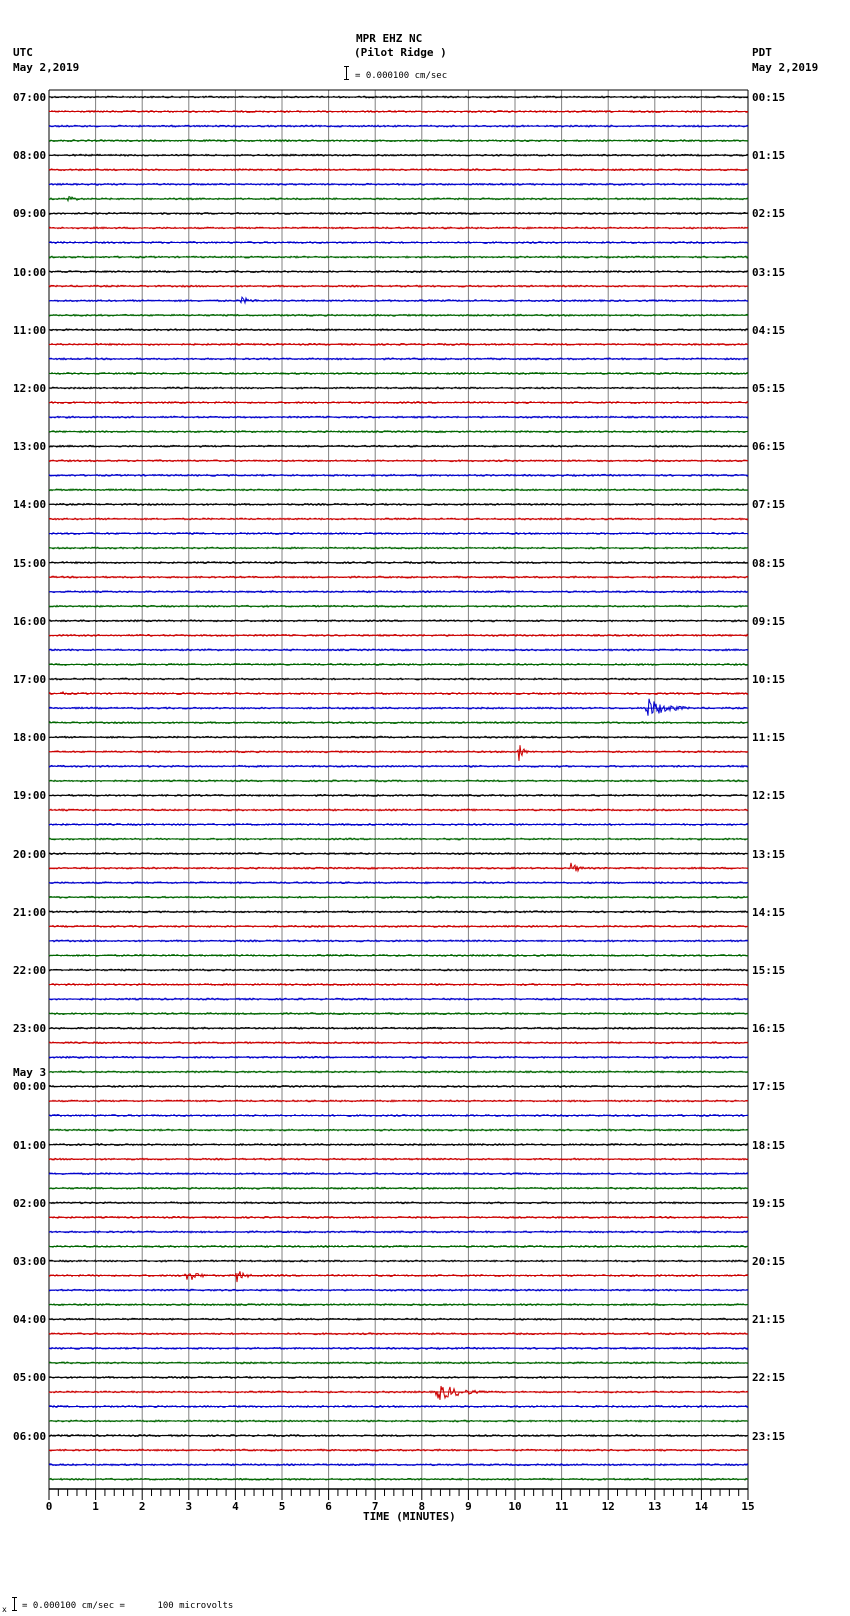  Describe the element at coordinates (30, 1436) in the screenshot. I see `utc-hour-label: 06:00` at that location.